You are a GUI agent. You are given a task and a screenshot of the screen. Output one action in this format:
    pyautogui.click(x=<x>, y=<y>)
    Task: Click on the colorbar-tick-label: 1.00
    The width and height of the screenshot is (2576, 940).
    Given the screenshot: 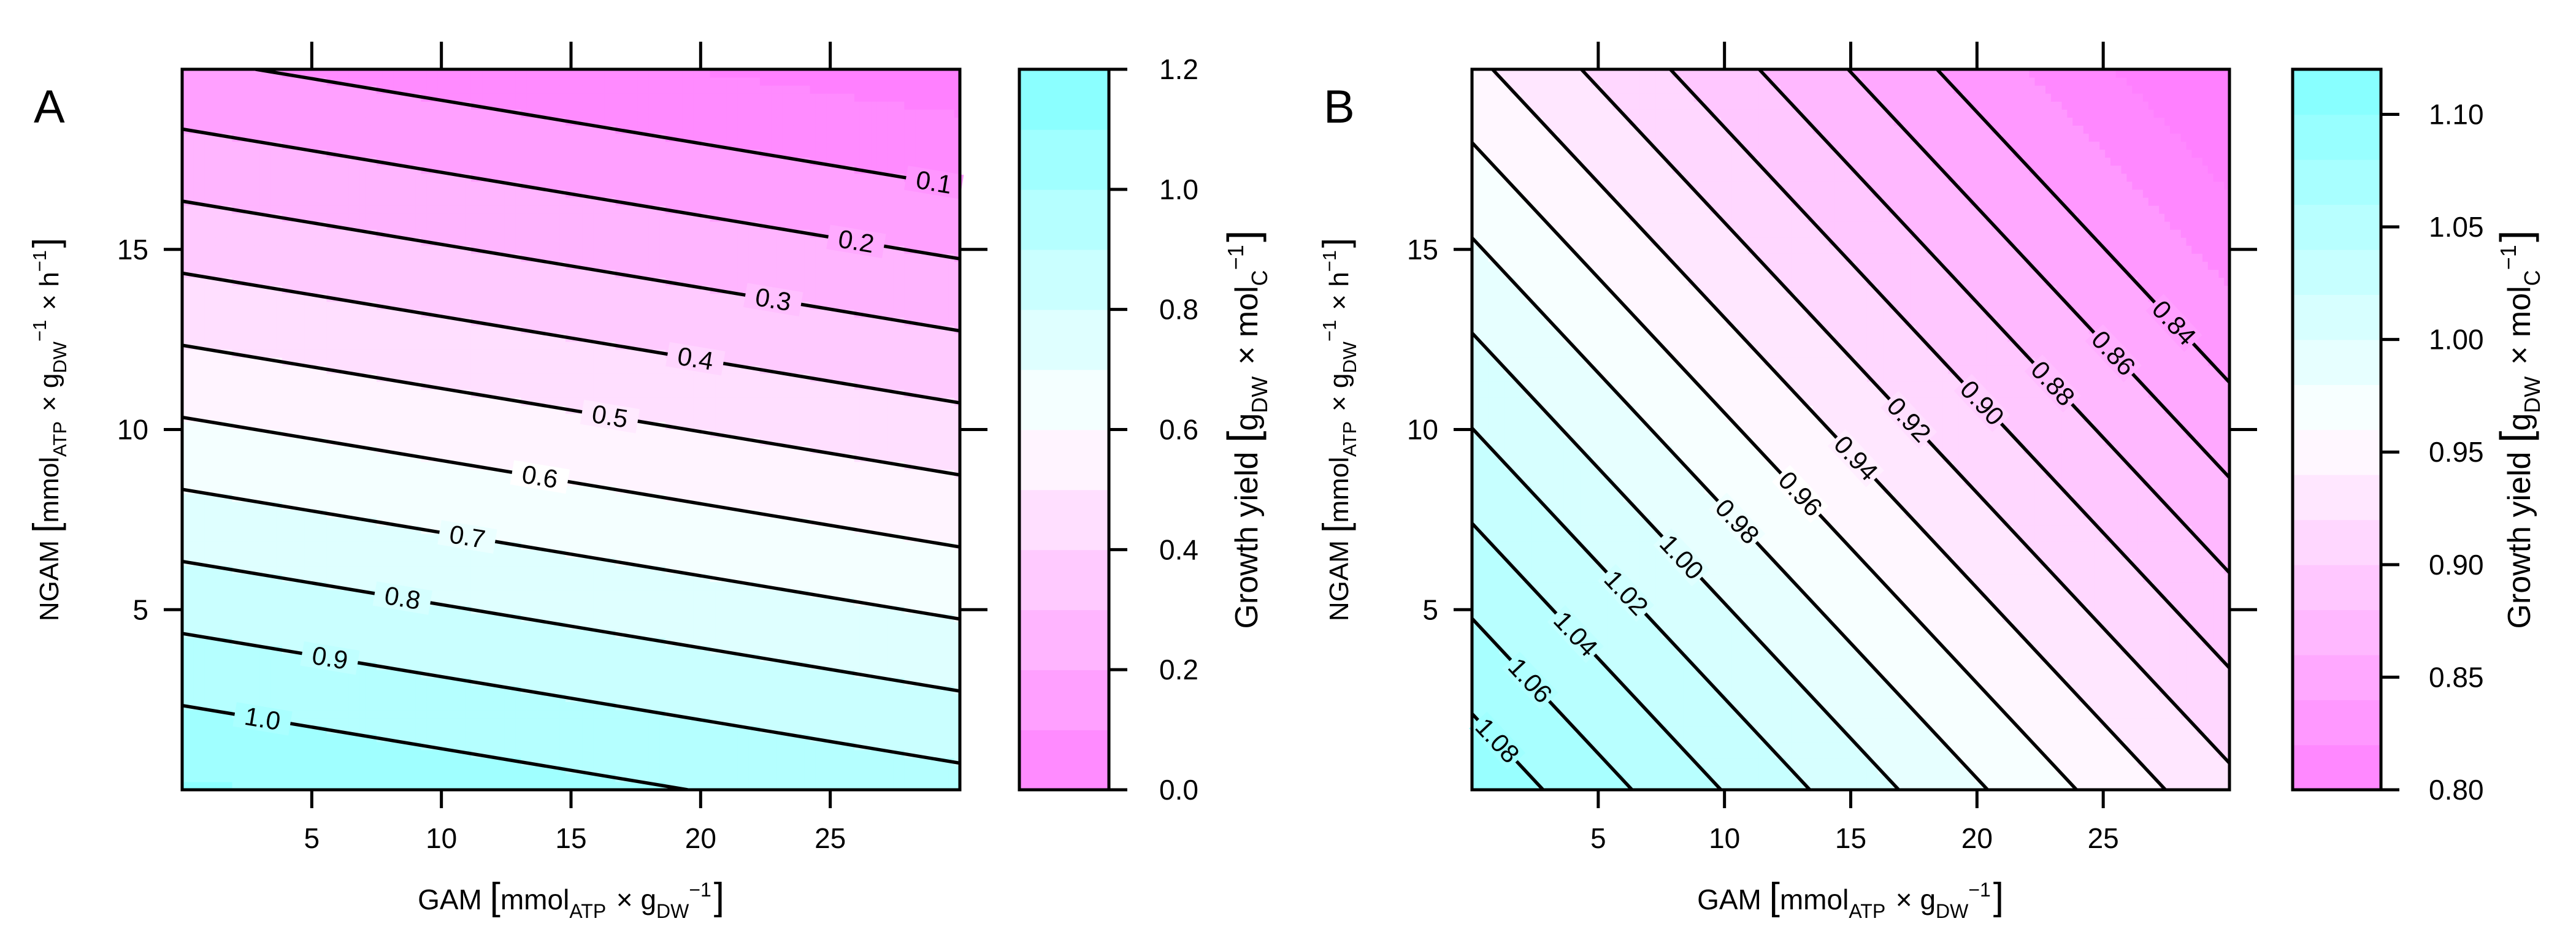 What is the action you would take?
    pyautogui.click(x=2456, y=340)
    